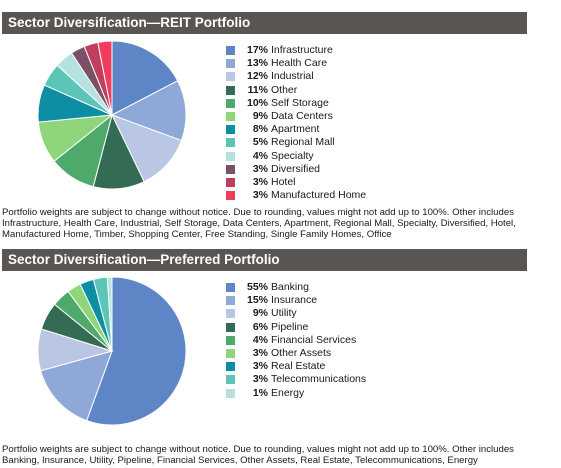 This screenshot has height=468, width=561. I want to click on legend-item-telecommunications: 3% Telecommunications, so click(296, 379).